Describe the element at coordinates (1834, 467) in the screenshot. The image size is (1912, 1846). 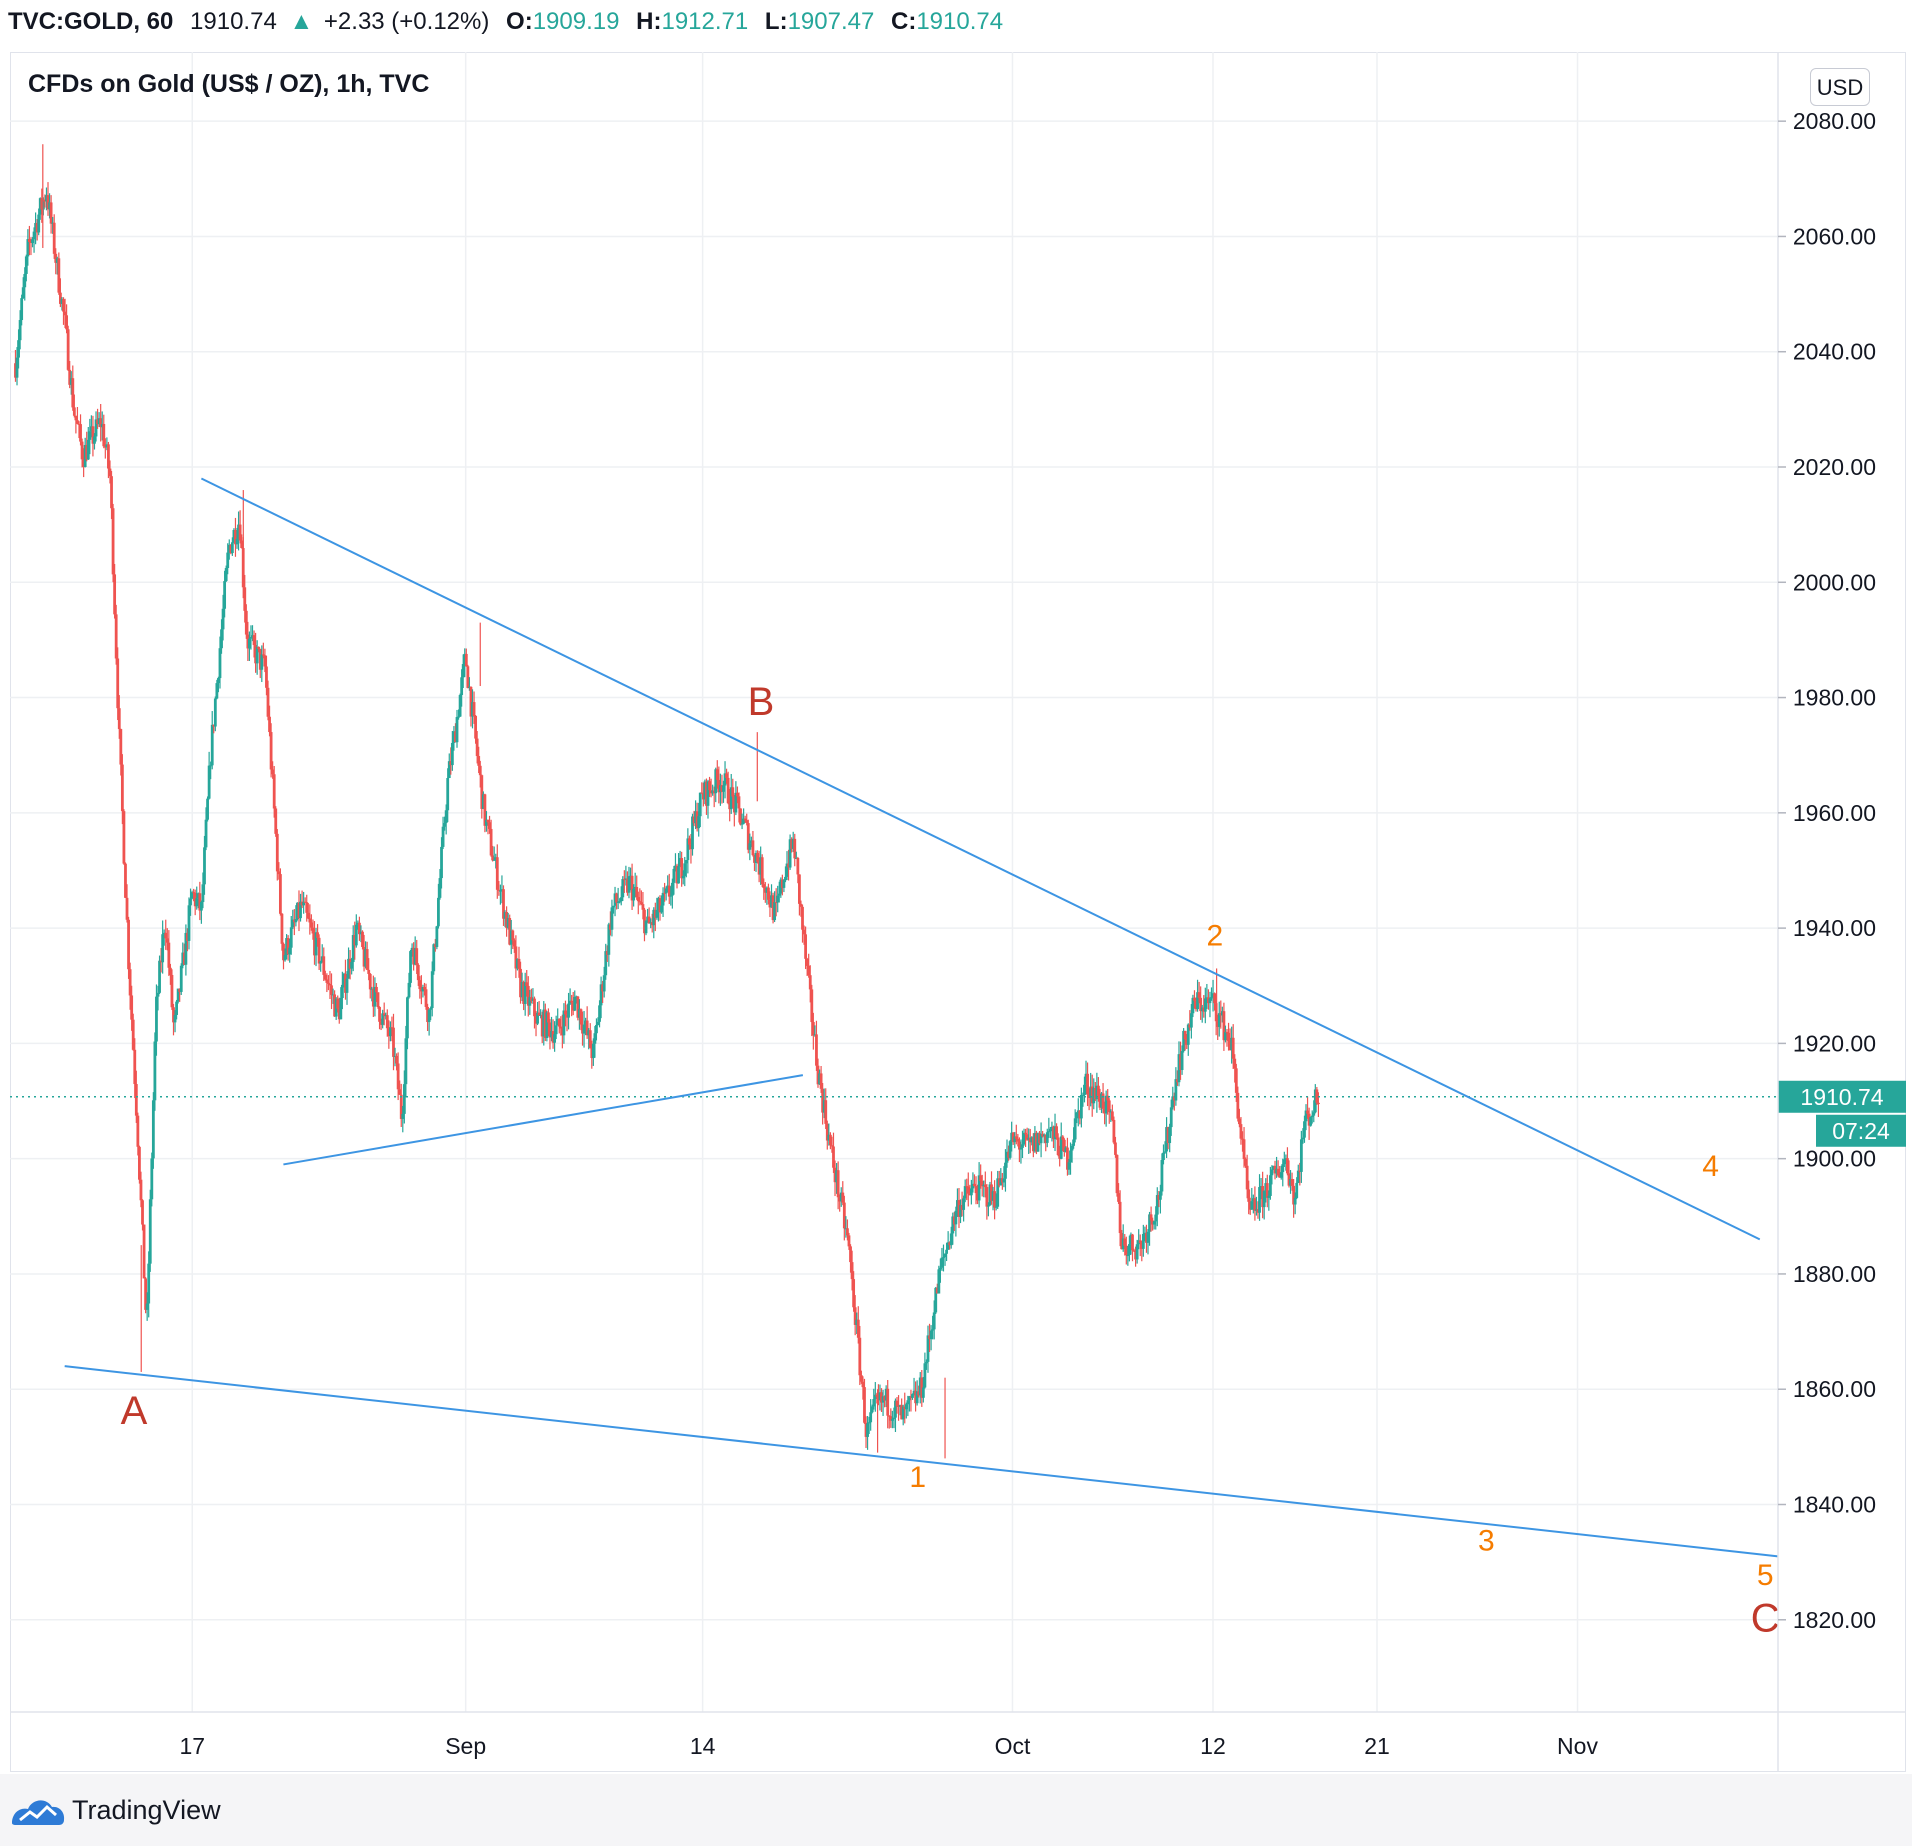
I see `y-tick-label: 2020.00` at that location.